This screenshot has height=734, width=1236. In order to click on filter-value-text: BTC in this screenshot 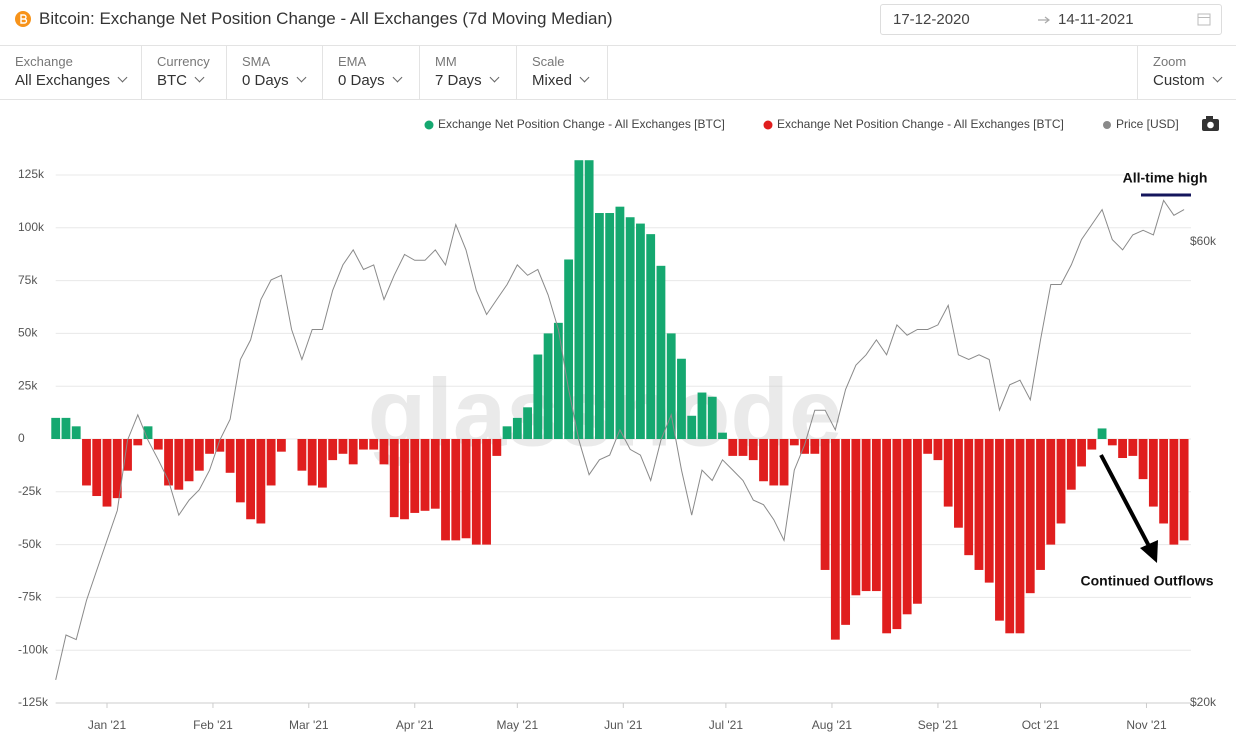, I will do `click(172, 80)`.